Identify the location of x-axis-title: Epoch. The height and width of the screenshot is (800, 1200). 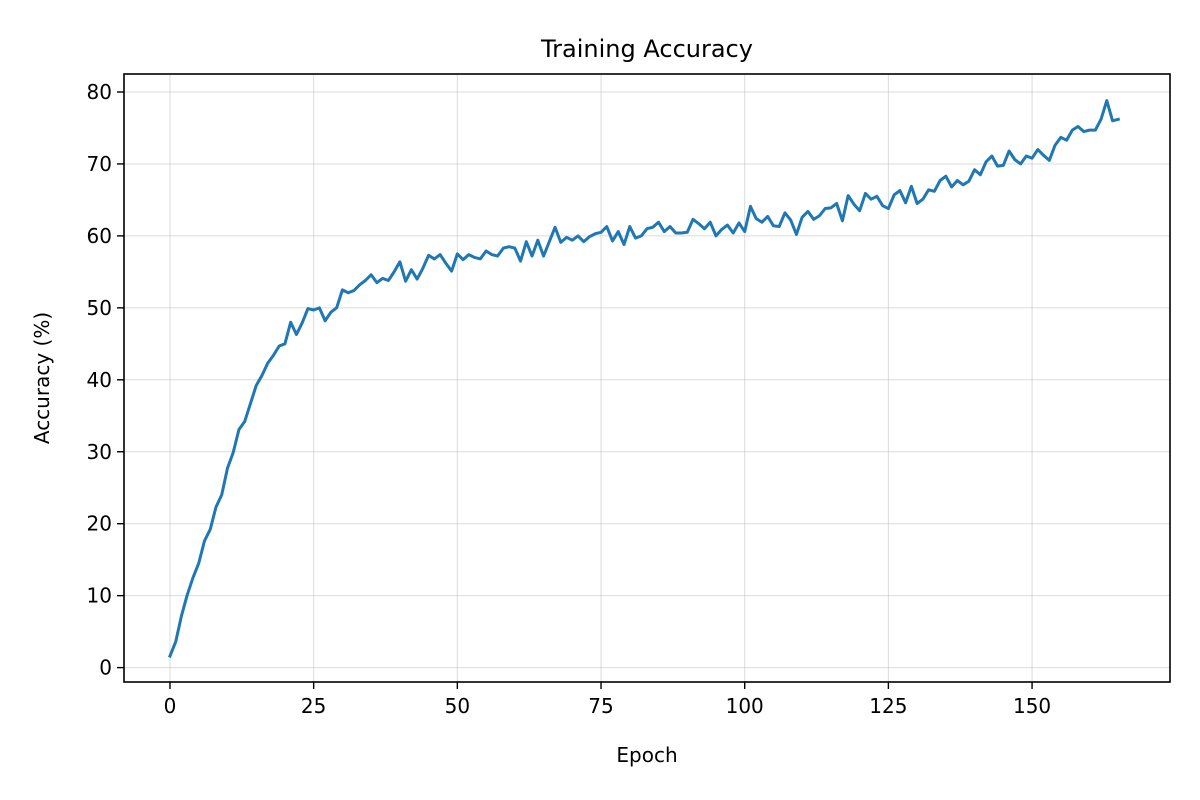
(646, 755).